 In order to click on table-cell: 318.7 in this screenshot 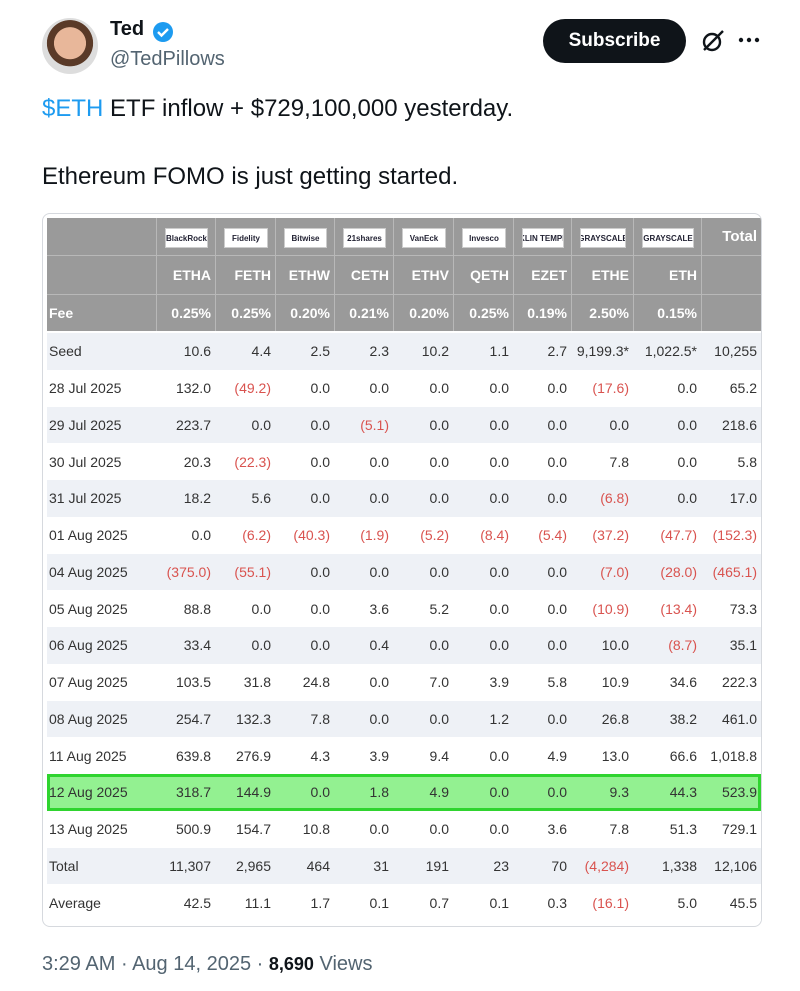, I will do `click(193, 792)`.